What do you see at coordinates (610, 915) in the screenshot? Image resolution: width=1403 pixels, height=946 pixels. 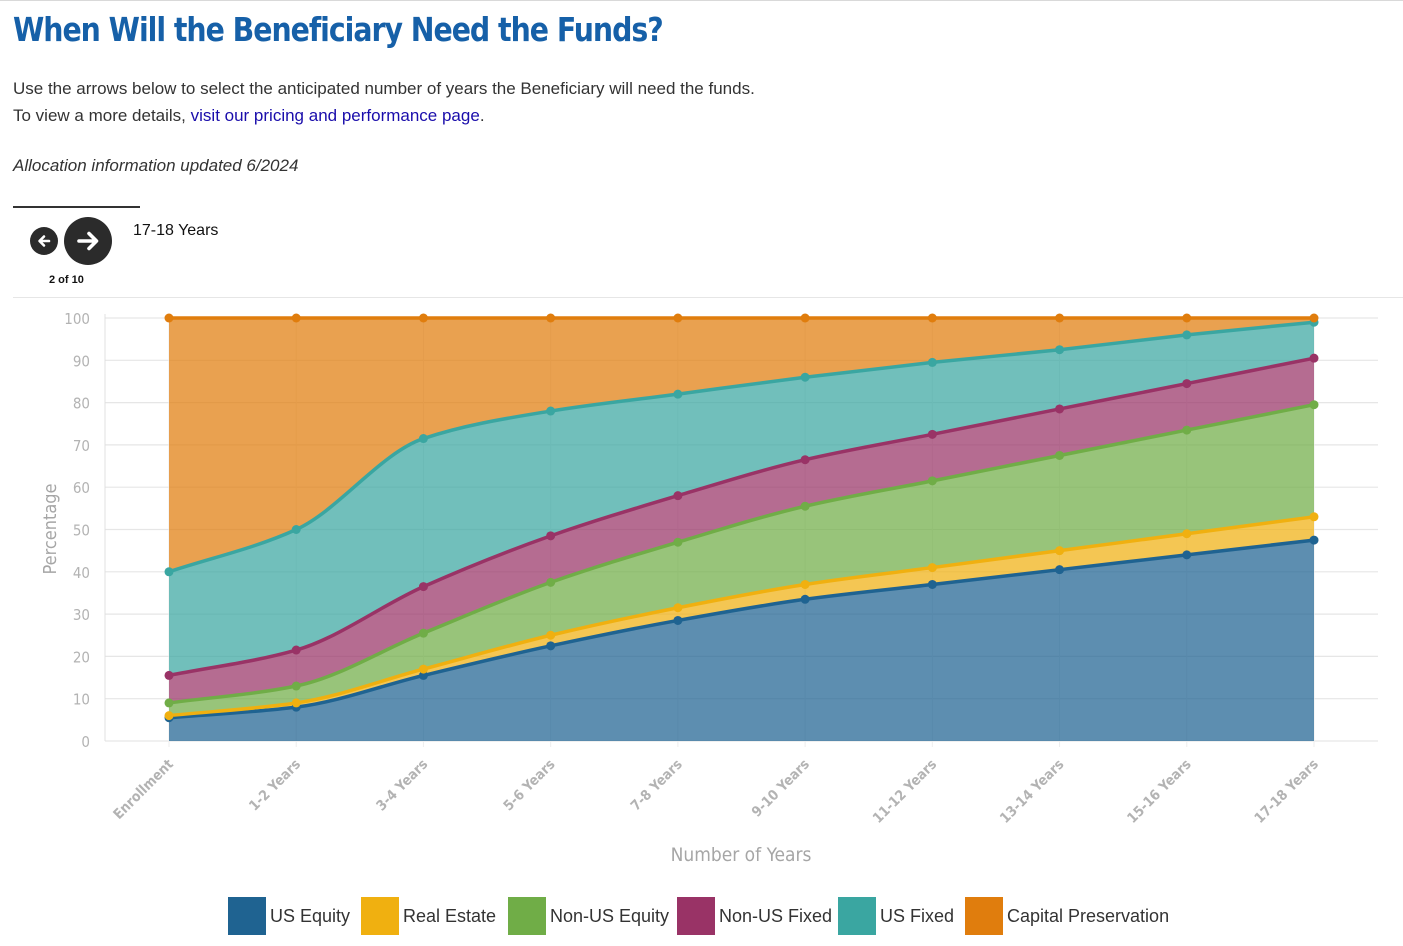 I see `legend-label: Non-US Equity` at bounding box center [610, 915].